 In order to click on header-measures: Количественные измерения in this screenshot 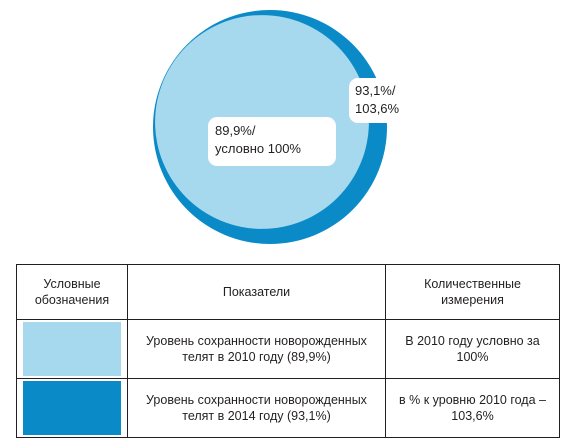, I will do `click(472, 292)`.